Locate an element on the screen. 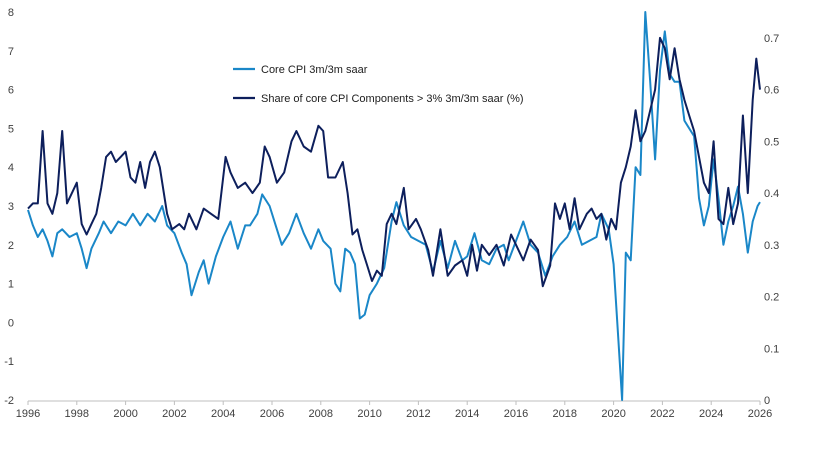 The width and height of the screenshot is (819, 450). x-tick-label: 2022 is located at coordinates (662, 414).